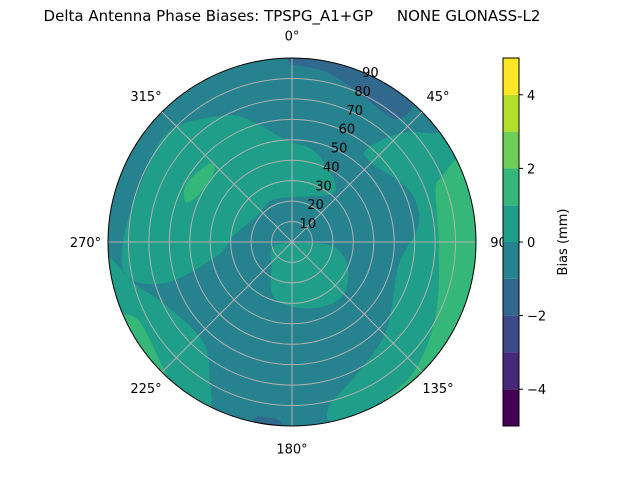 Image resolution: width=640 pixels, height=480 pixels. Describe the element at coordinates (370, 73) in the screenshot. I see `radial-tick-label: 90` at that location.